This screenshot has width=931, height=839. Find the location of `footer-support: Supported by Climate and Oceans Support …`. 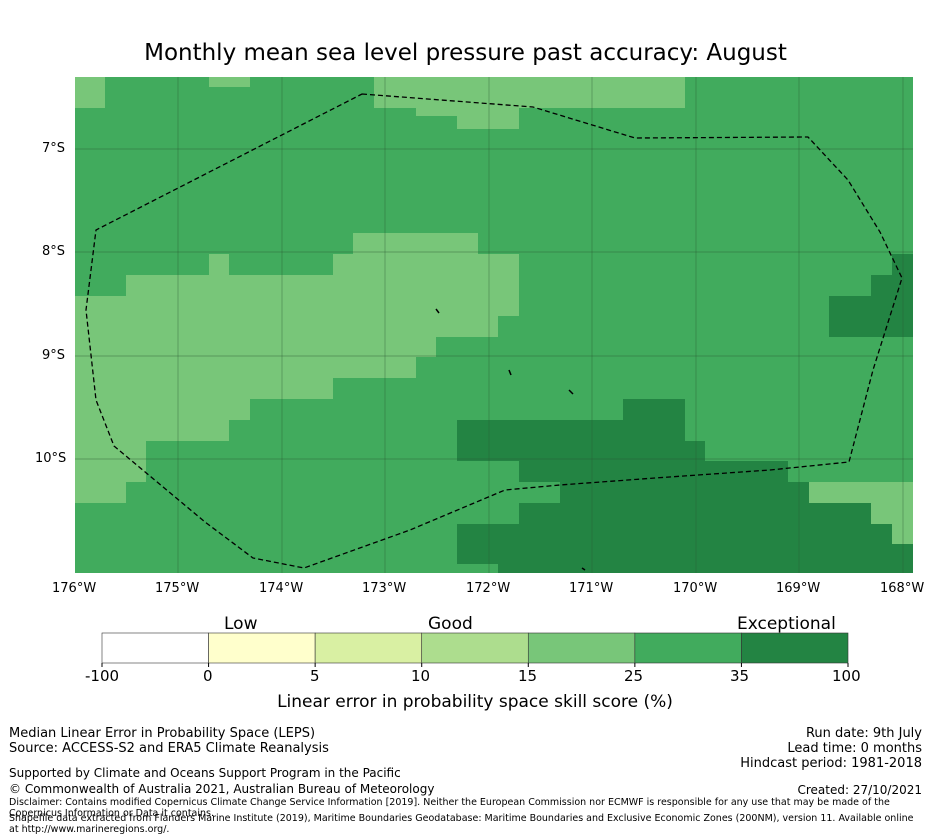

footer-support: Supported by Climate and Oceans Support … is located at coordinates (205, 773).